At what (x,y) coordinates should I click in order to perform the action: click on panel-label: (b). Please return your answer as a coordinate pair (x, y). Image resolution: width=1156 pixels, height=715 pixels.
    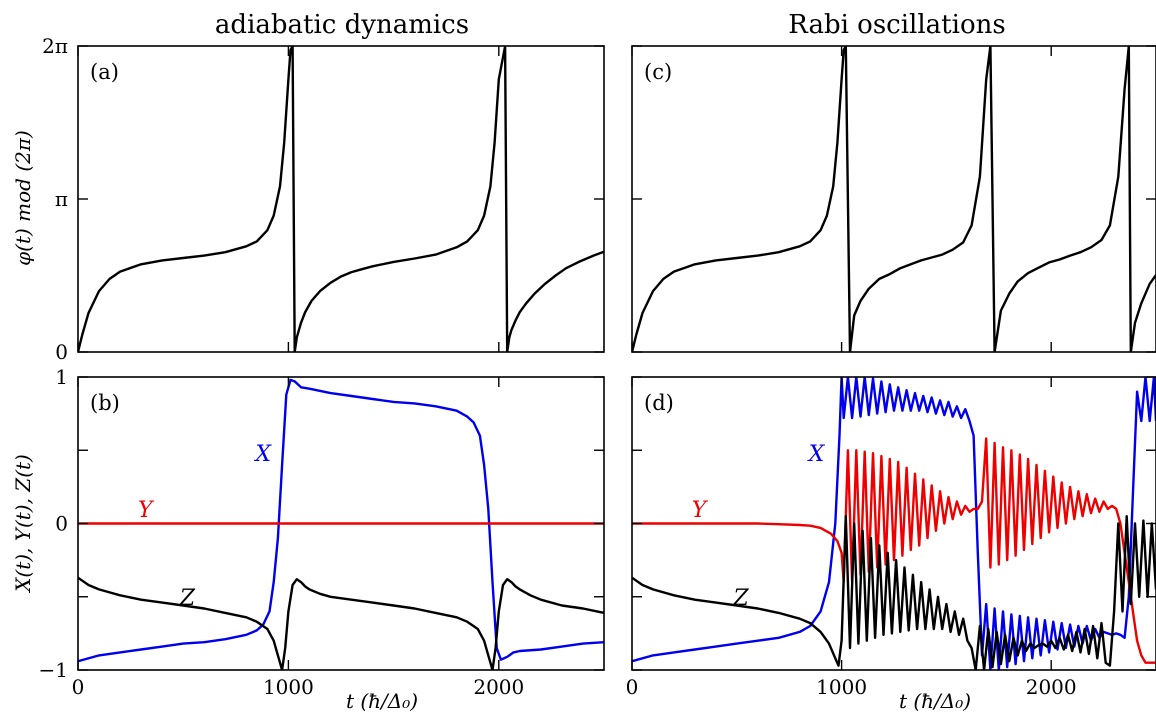
    Looking at the image, I should click on (105, 403).